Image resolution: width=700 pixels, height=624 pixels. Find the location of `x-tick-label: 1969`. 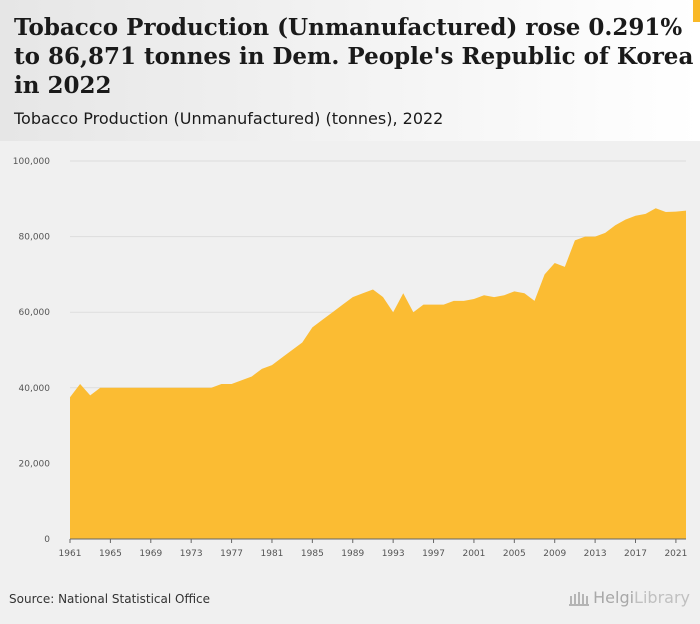

x-tick-label: 1969 is located at coordinates (150, 554).